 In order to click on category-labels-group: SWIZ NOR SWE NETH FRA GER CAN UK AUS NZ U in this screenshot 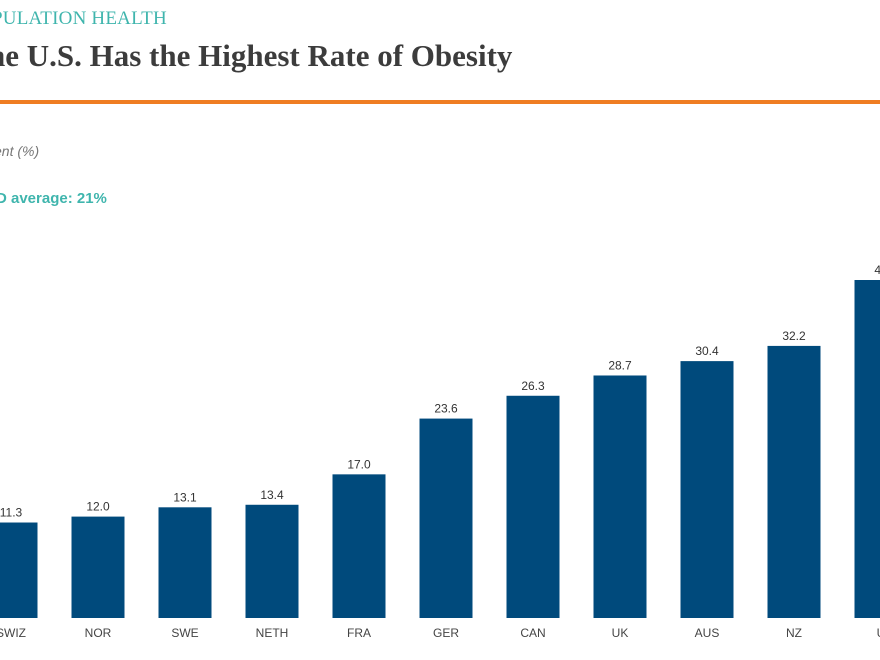, I will do `click(440, 633)`.